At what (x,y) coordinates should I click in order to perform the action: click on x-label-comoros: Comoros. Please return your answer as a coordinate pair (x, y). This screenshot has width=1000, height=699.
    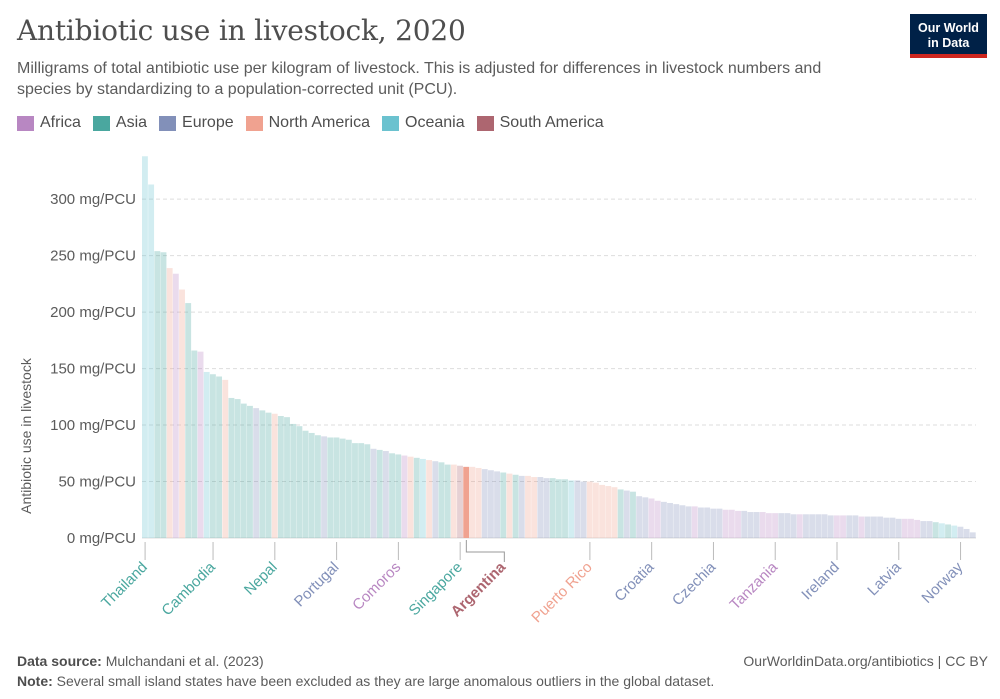
    Looking at the image, I should click on (376, 586).